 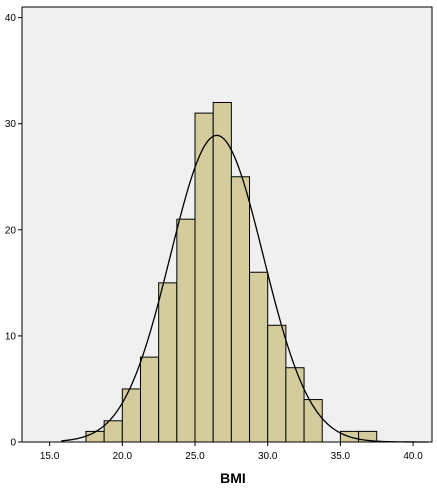 I want to click on x-axis-title: BMI, so click(x=233, y=478).